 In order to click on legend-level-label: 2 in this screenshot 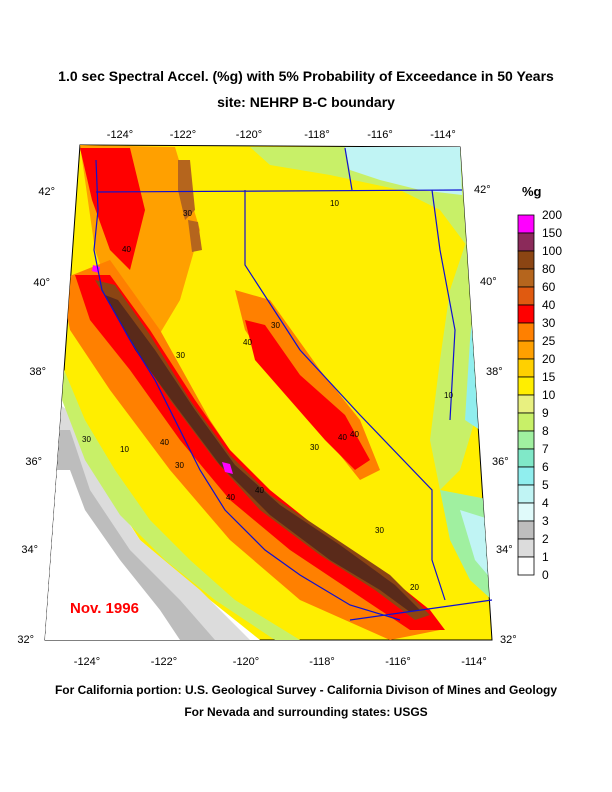, I will do `click(545, 539)`.